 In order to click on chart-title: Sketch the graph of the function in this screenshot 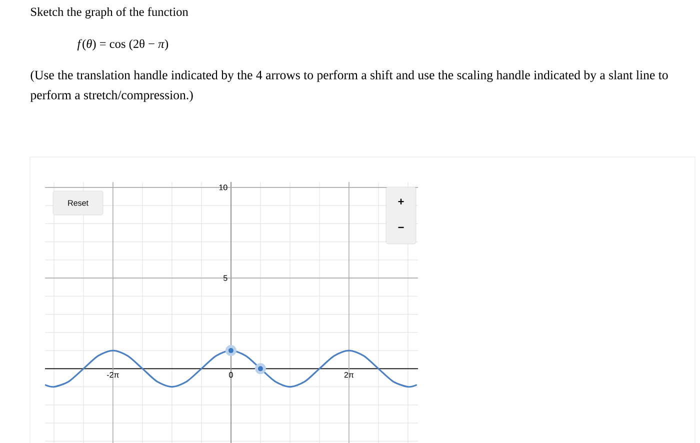, I will do `click(109, 12)`.